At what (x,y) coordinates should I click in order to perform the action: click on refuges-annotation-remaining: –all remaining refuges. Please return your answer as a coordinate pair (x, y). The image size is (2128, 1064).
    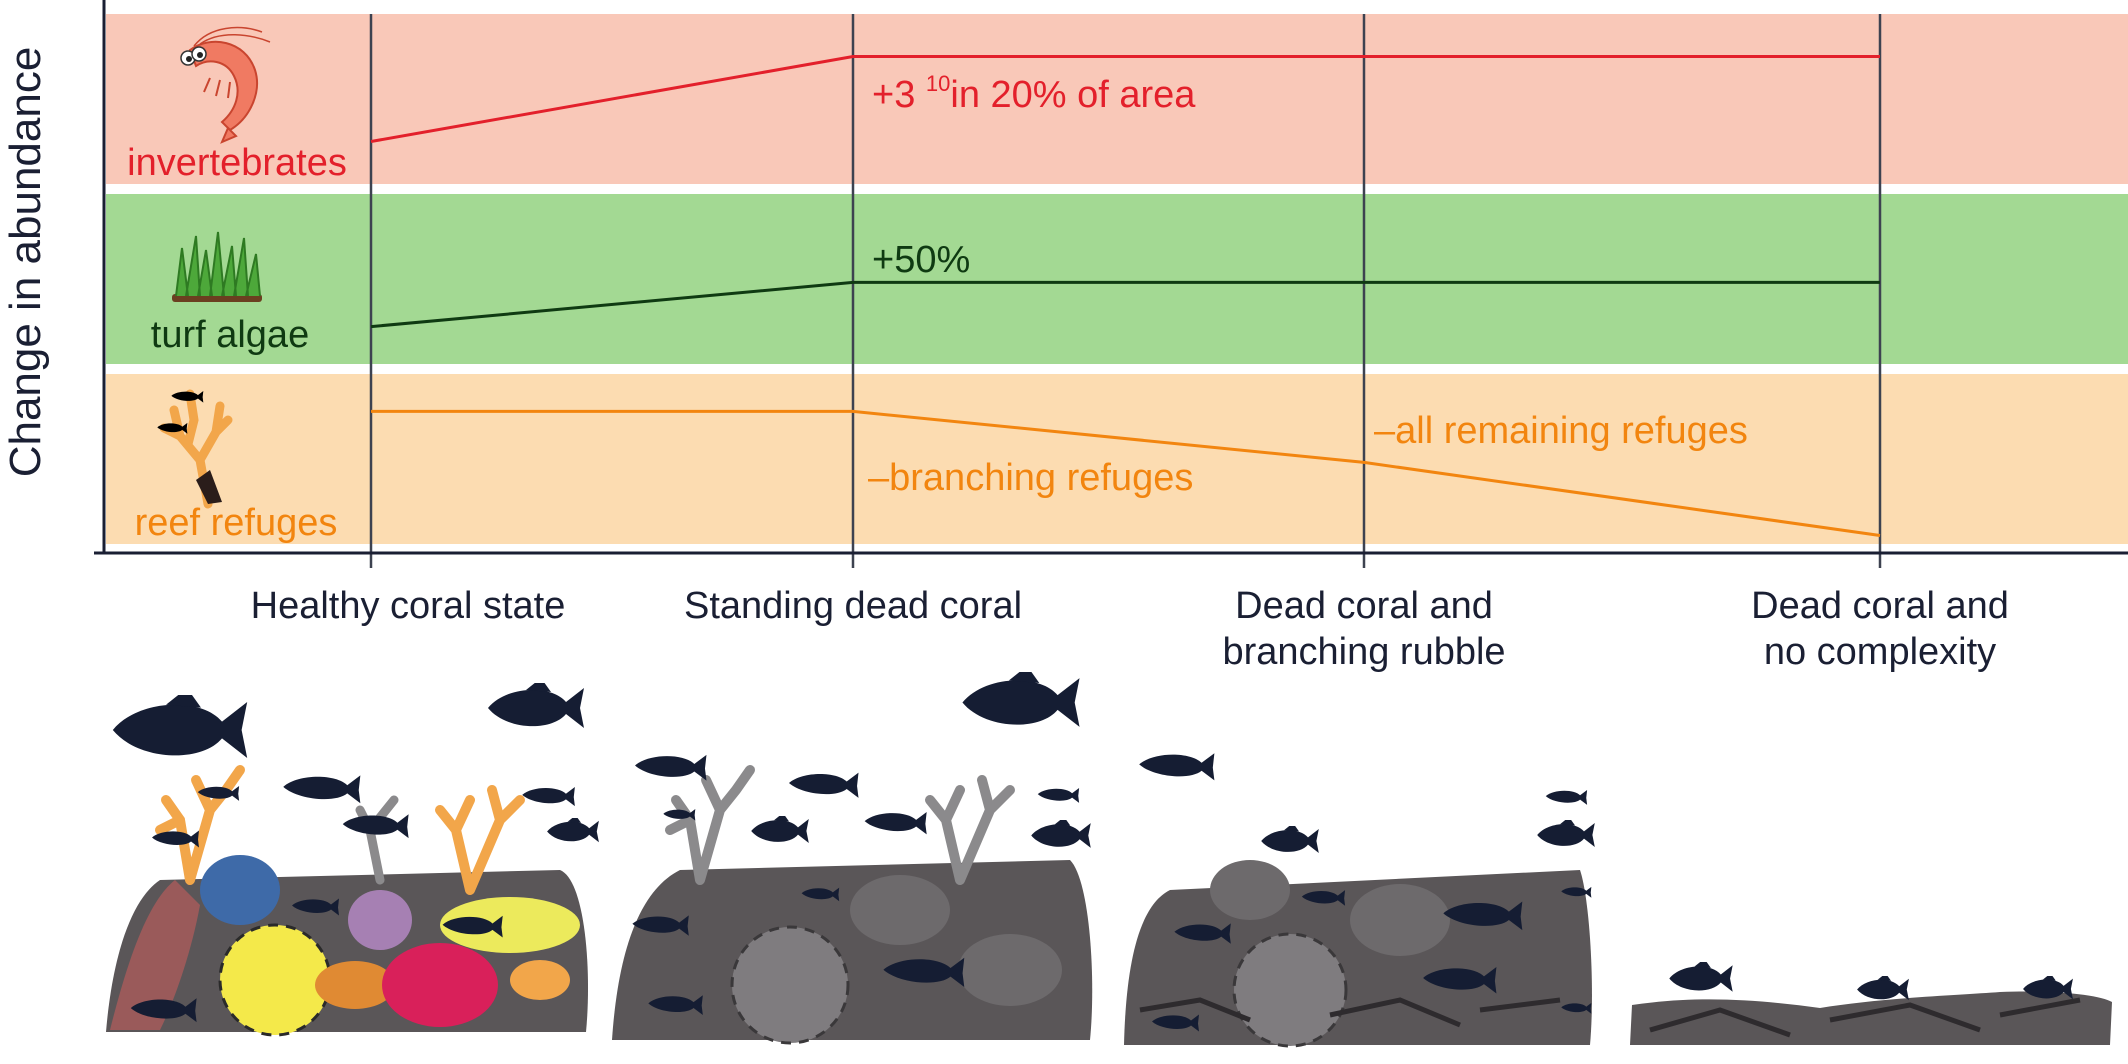
    Looking at the image, I should click on (1561, 431).